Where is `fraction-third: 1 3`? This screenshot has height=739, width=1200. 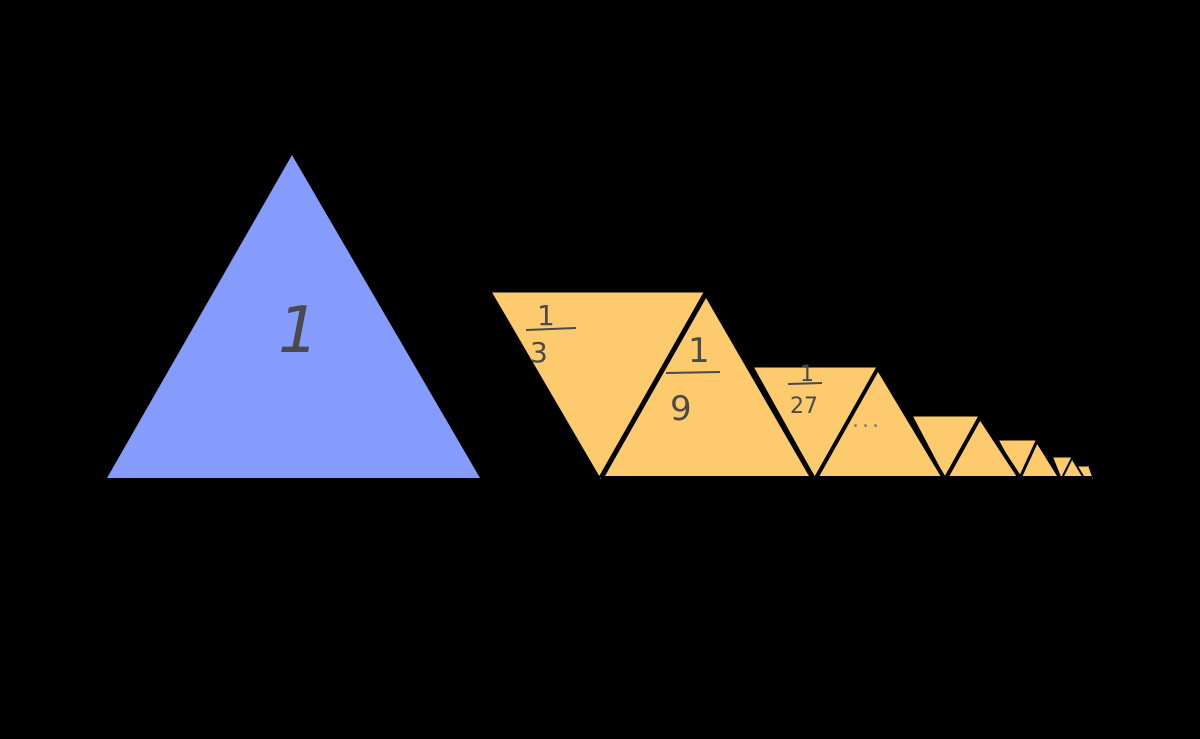 fraction-third: 1 3 is located at coordinates (551, 334).